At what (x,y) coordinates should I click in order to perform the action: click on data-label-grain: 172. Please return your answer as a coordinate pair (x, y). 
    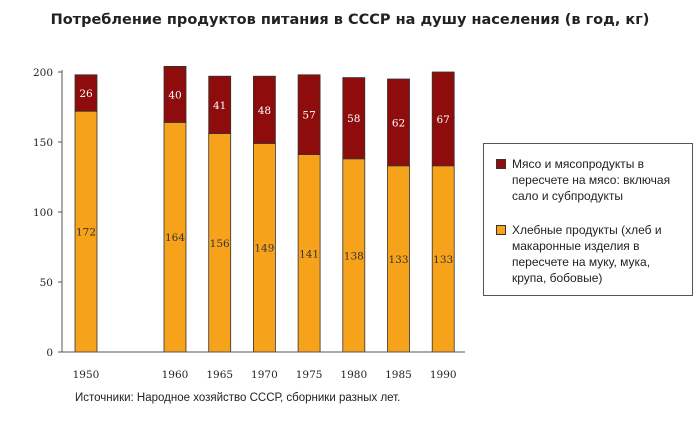
    Looking at the image, I should click on (86, 233).